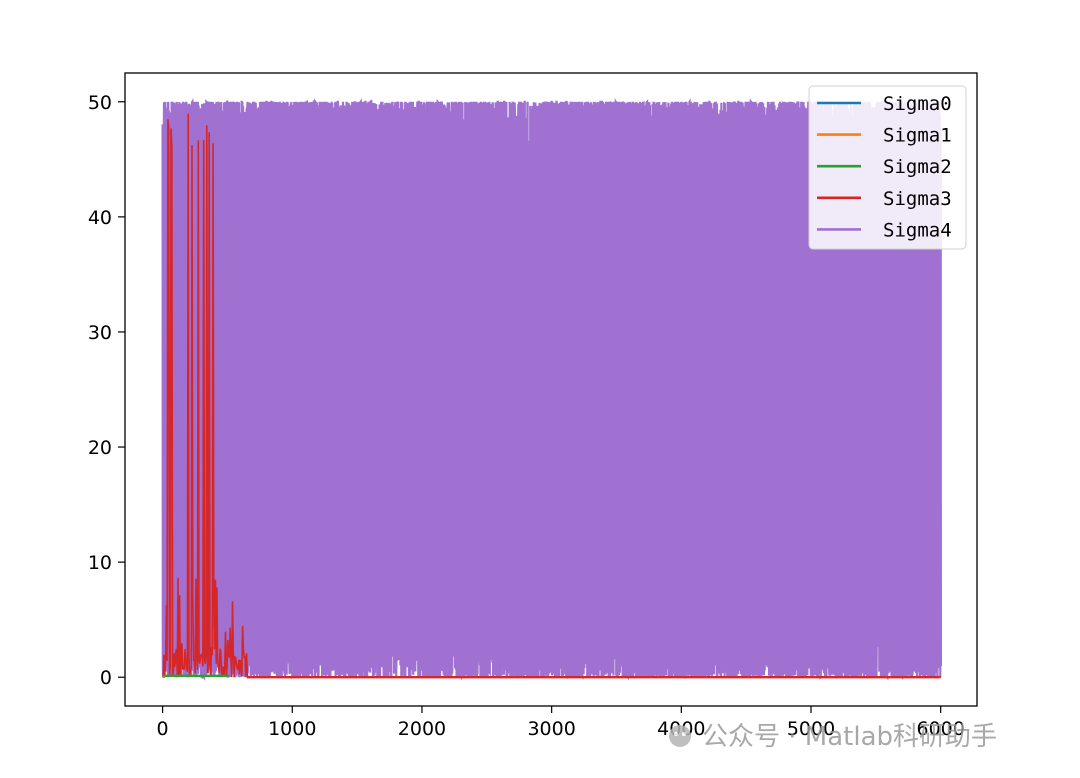 This screenshot has width=1080, height=778. What do you see at coordinates (422, 729) in the screenshot?
I see `x-tick-label: 2000` at bounding box center [422, 729].